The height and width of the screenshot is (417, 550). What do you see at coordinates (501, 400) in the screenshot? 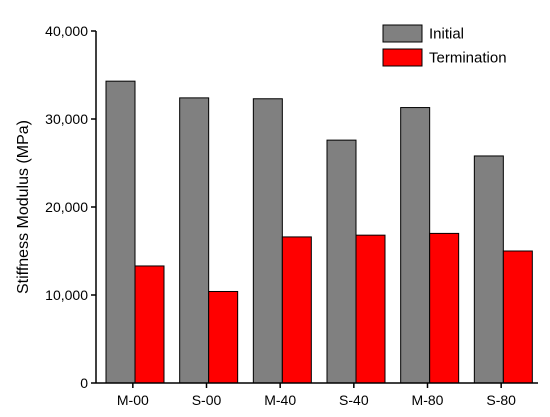
I see `x-tick-label: S-80` at bounding box center [501, 400].